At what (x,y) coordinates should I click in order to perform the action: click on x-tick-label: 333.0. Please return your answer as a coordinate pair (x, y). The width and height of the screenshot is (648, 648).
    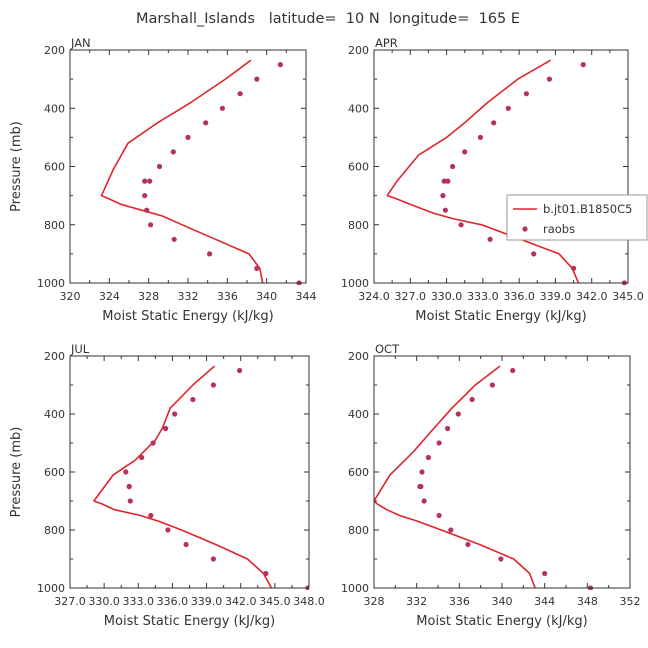
    Looking at the image, I should click on (483, 296).